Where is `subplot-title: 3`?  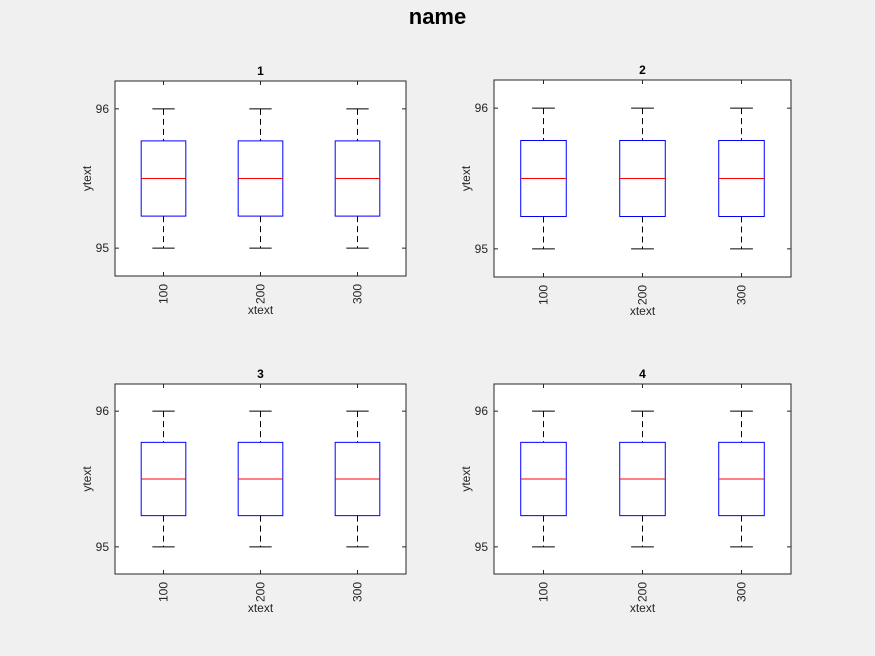 subplot-title: 3 is located at coordinates (260, 374).